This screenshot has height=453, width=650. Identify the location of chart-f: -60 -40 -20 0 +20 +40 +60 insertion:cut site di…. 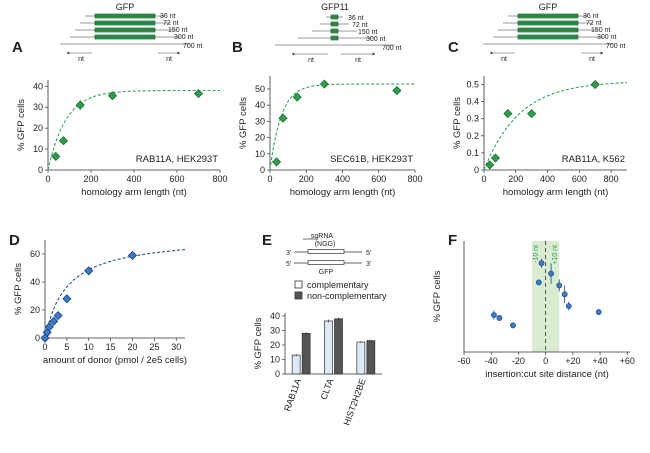
(533, 306).